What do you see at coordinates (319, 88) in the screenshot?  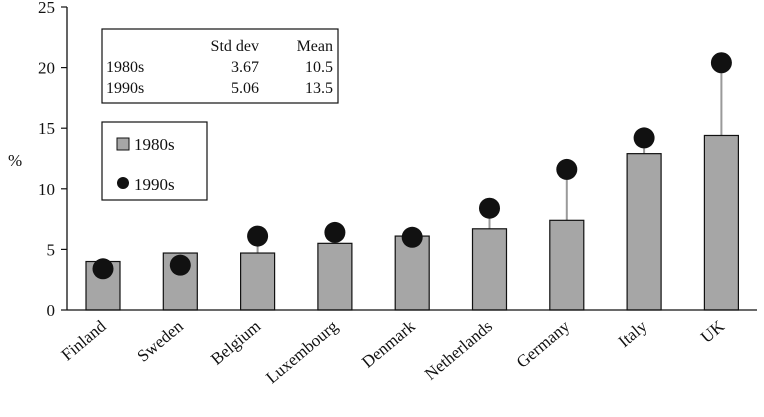 I see `stats-row-1990s-mean: 13.5` at bounding box center [319, 88].